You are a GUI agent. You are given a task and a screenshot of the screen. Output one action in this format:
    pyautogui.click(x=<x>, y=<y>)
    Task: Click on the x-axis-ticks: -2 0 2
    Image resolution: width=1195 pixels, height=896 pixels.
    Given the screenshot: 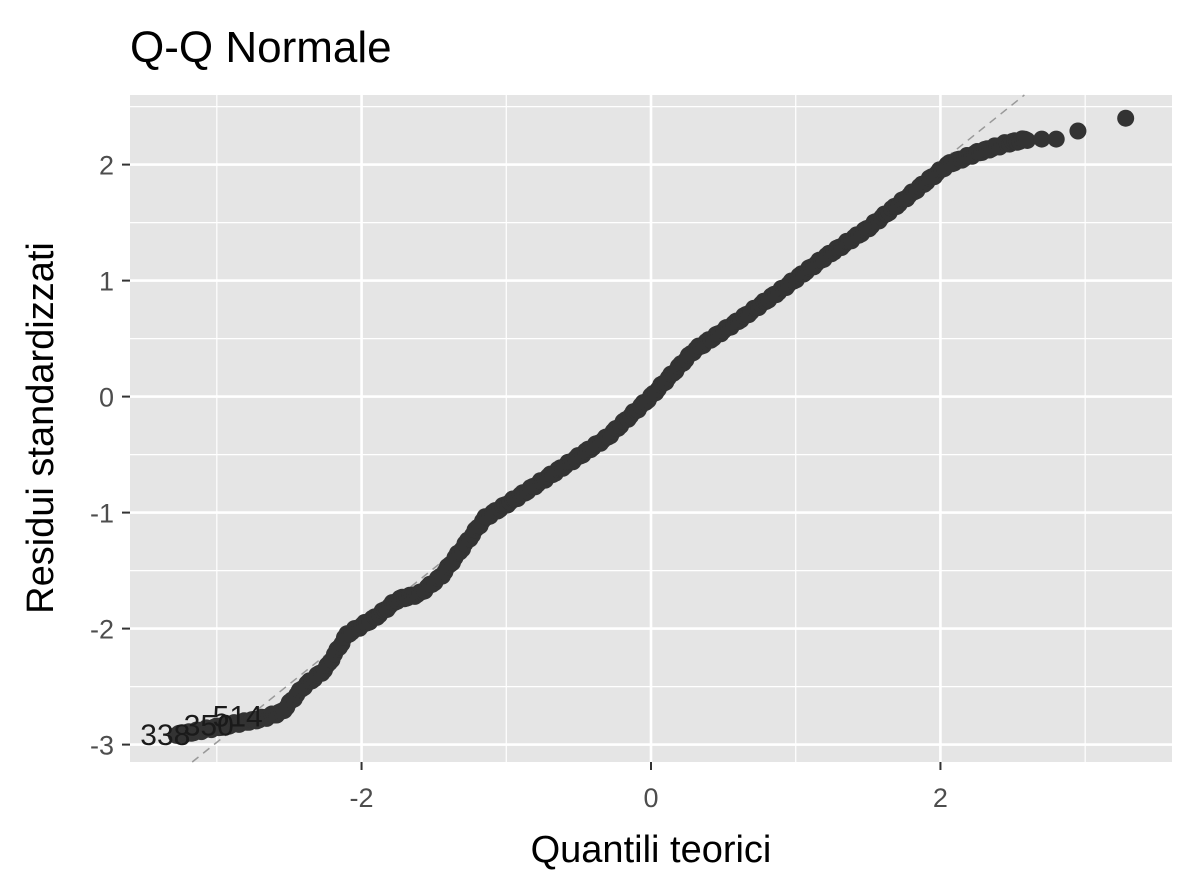 What is the action you would take?
    pyautogui.click(x=649, y=787)
    